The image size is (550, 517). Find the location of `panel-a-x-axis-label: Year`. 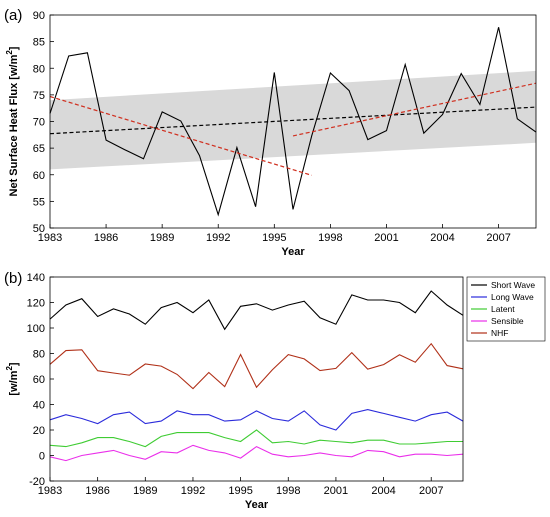

panel-a-x-axis-label: Year is located at coordinates (293, 252).